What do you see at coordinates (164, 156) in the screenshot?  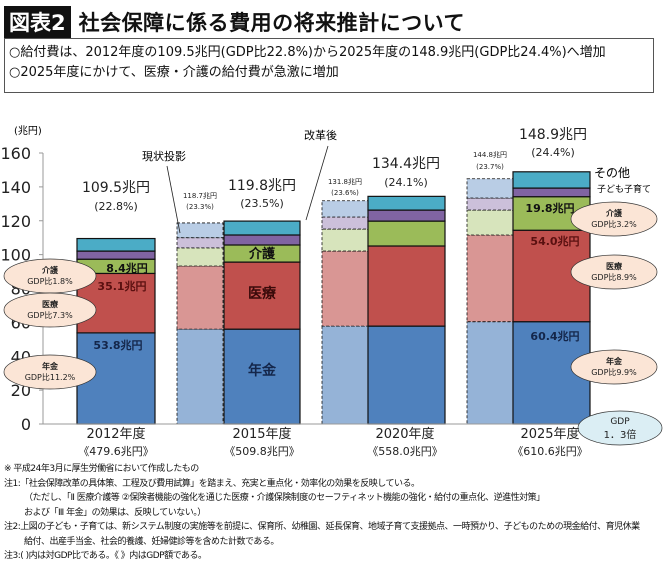 I see `current-projection-label: 現状投影` at bounding box center [164, 156].